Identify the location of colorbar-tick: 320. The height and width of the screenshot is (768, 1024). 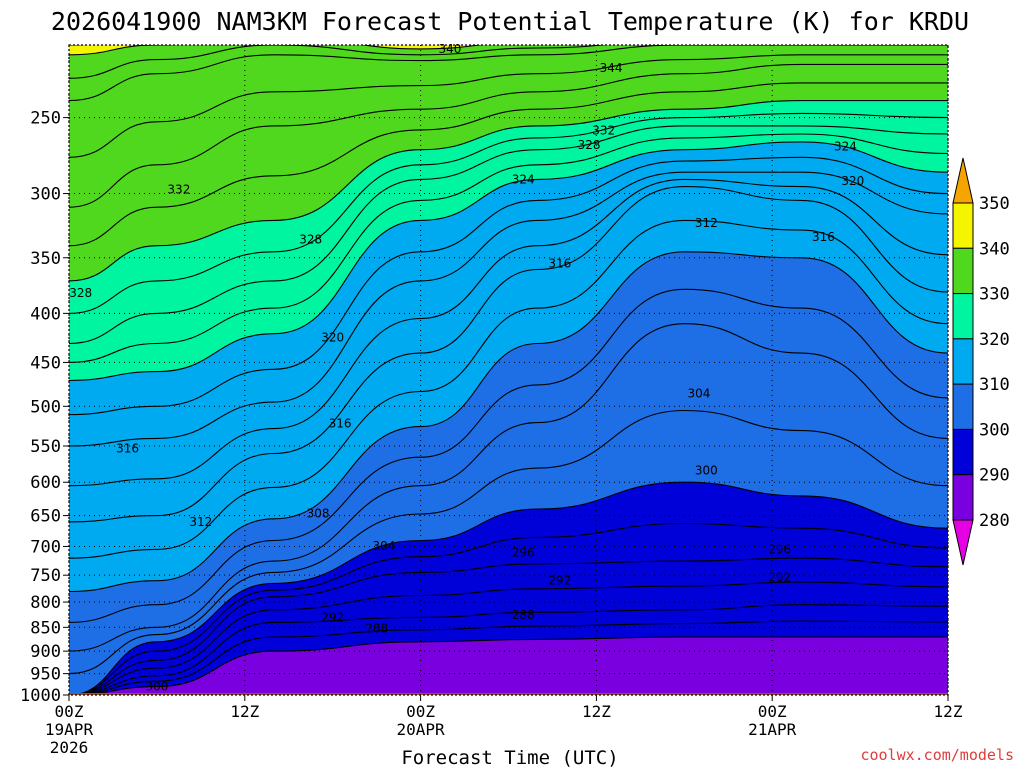
(994, 340).